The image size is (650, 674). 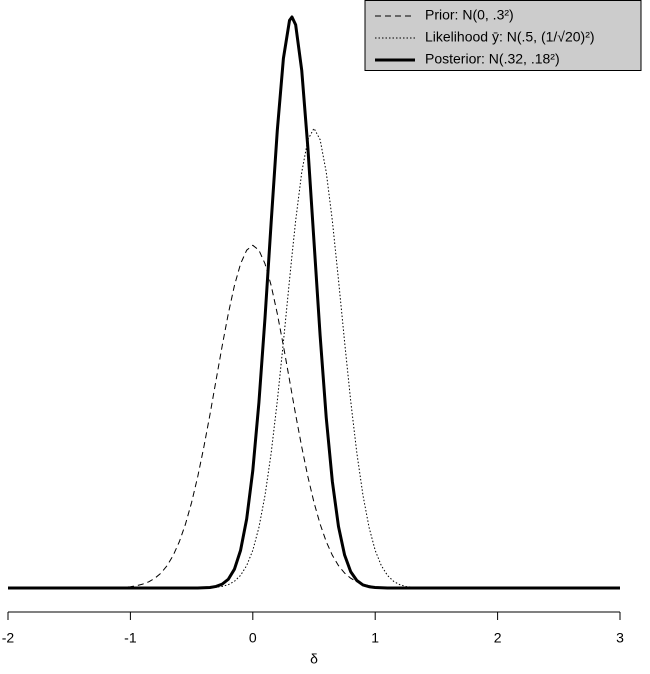 I want to click on x-tick-label: 1, so click(x=375, y=638).